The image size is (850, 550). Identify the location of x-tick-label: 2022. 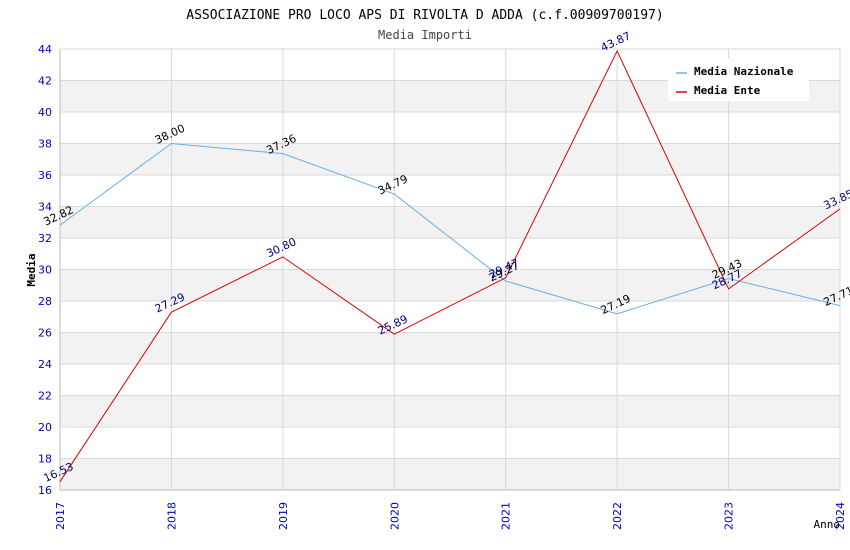
(617, 516).